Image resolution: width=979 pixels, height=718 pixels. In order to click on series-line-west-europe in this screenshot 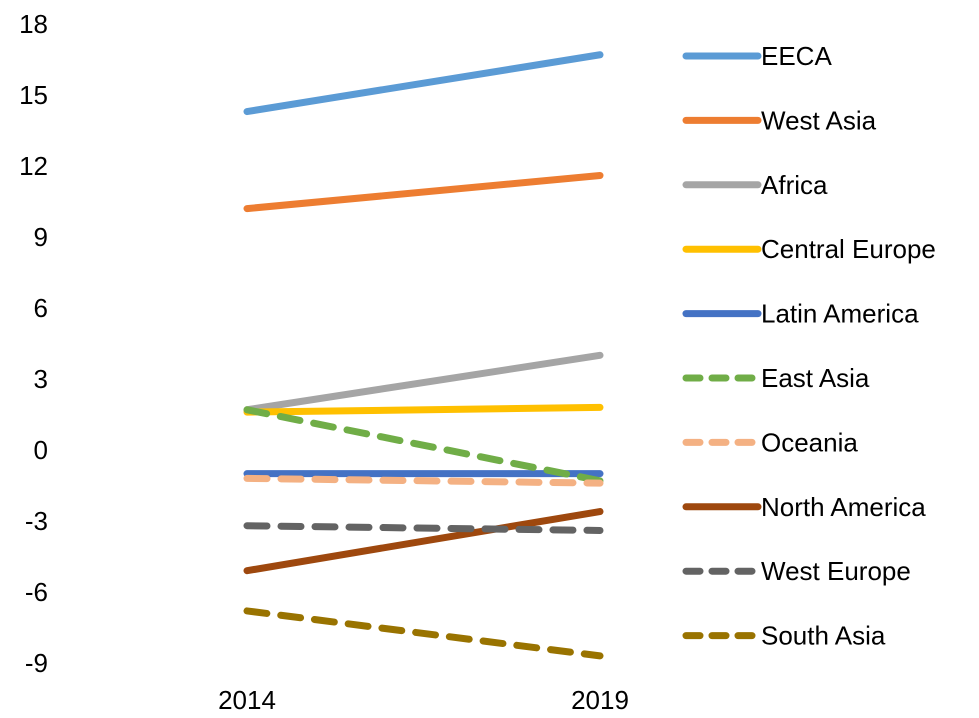, I will do `click(423, 528)`.